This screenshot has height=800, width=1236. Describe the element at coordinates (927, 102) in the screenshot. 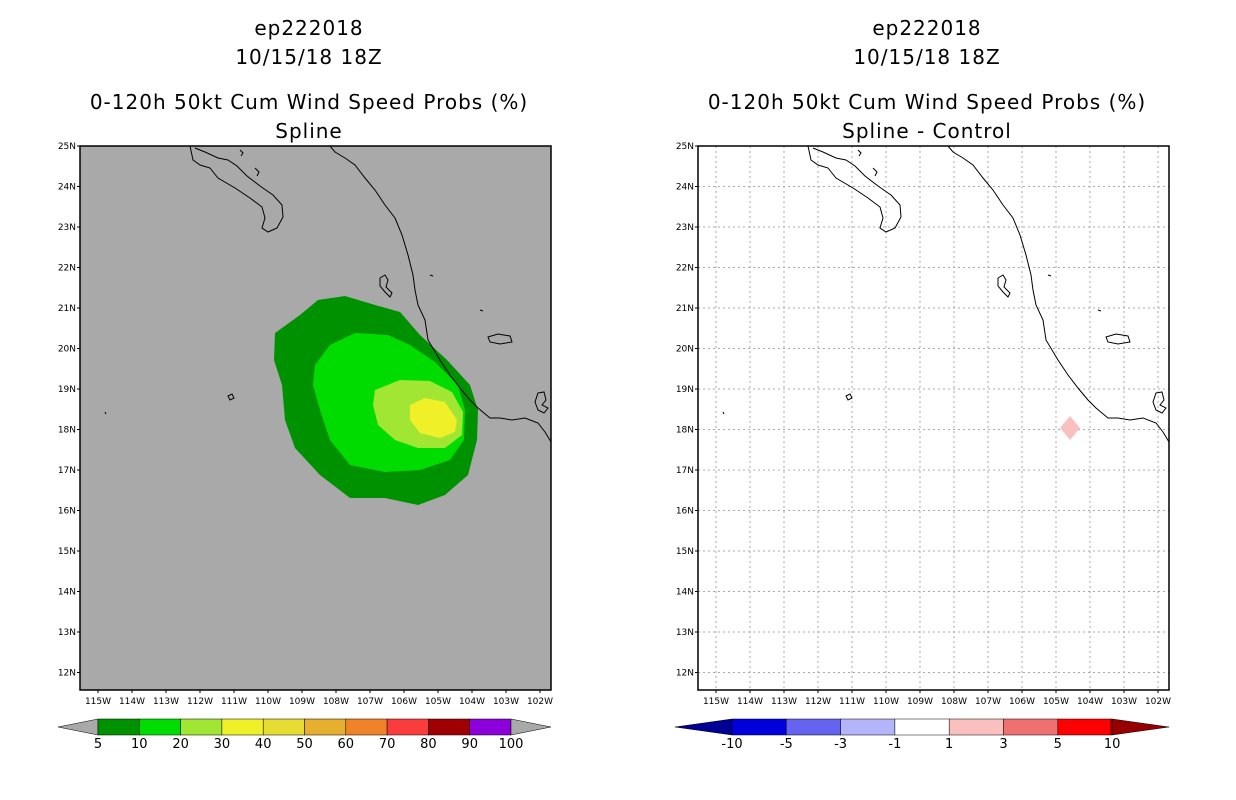

I see `right-product-title: 0-120h 50kt Cum Wind Speed Probs (%)` at that location.